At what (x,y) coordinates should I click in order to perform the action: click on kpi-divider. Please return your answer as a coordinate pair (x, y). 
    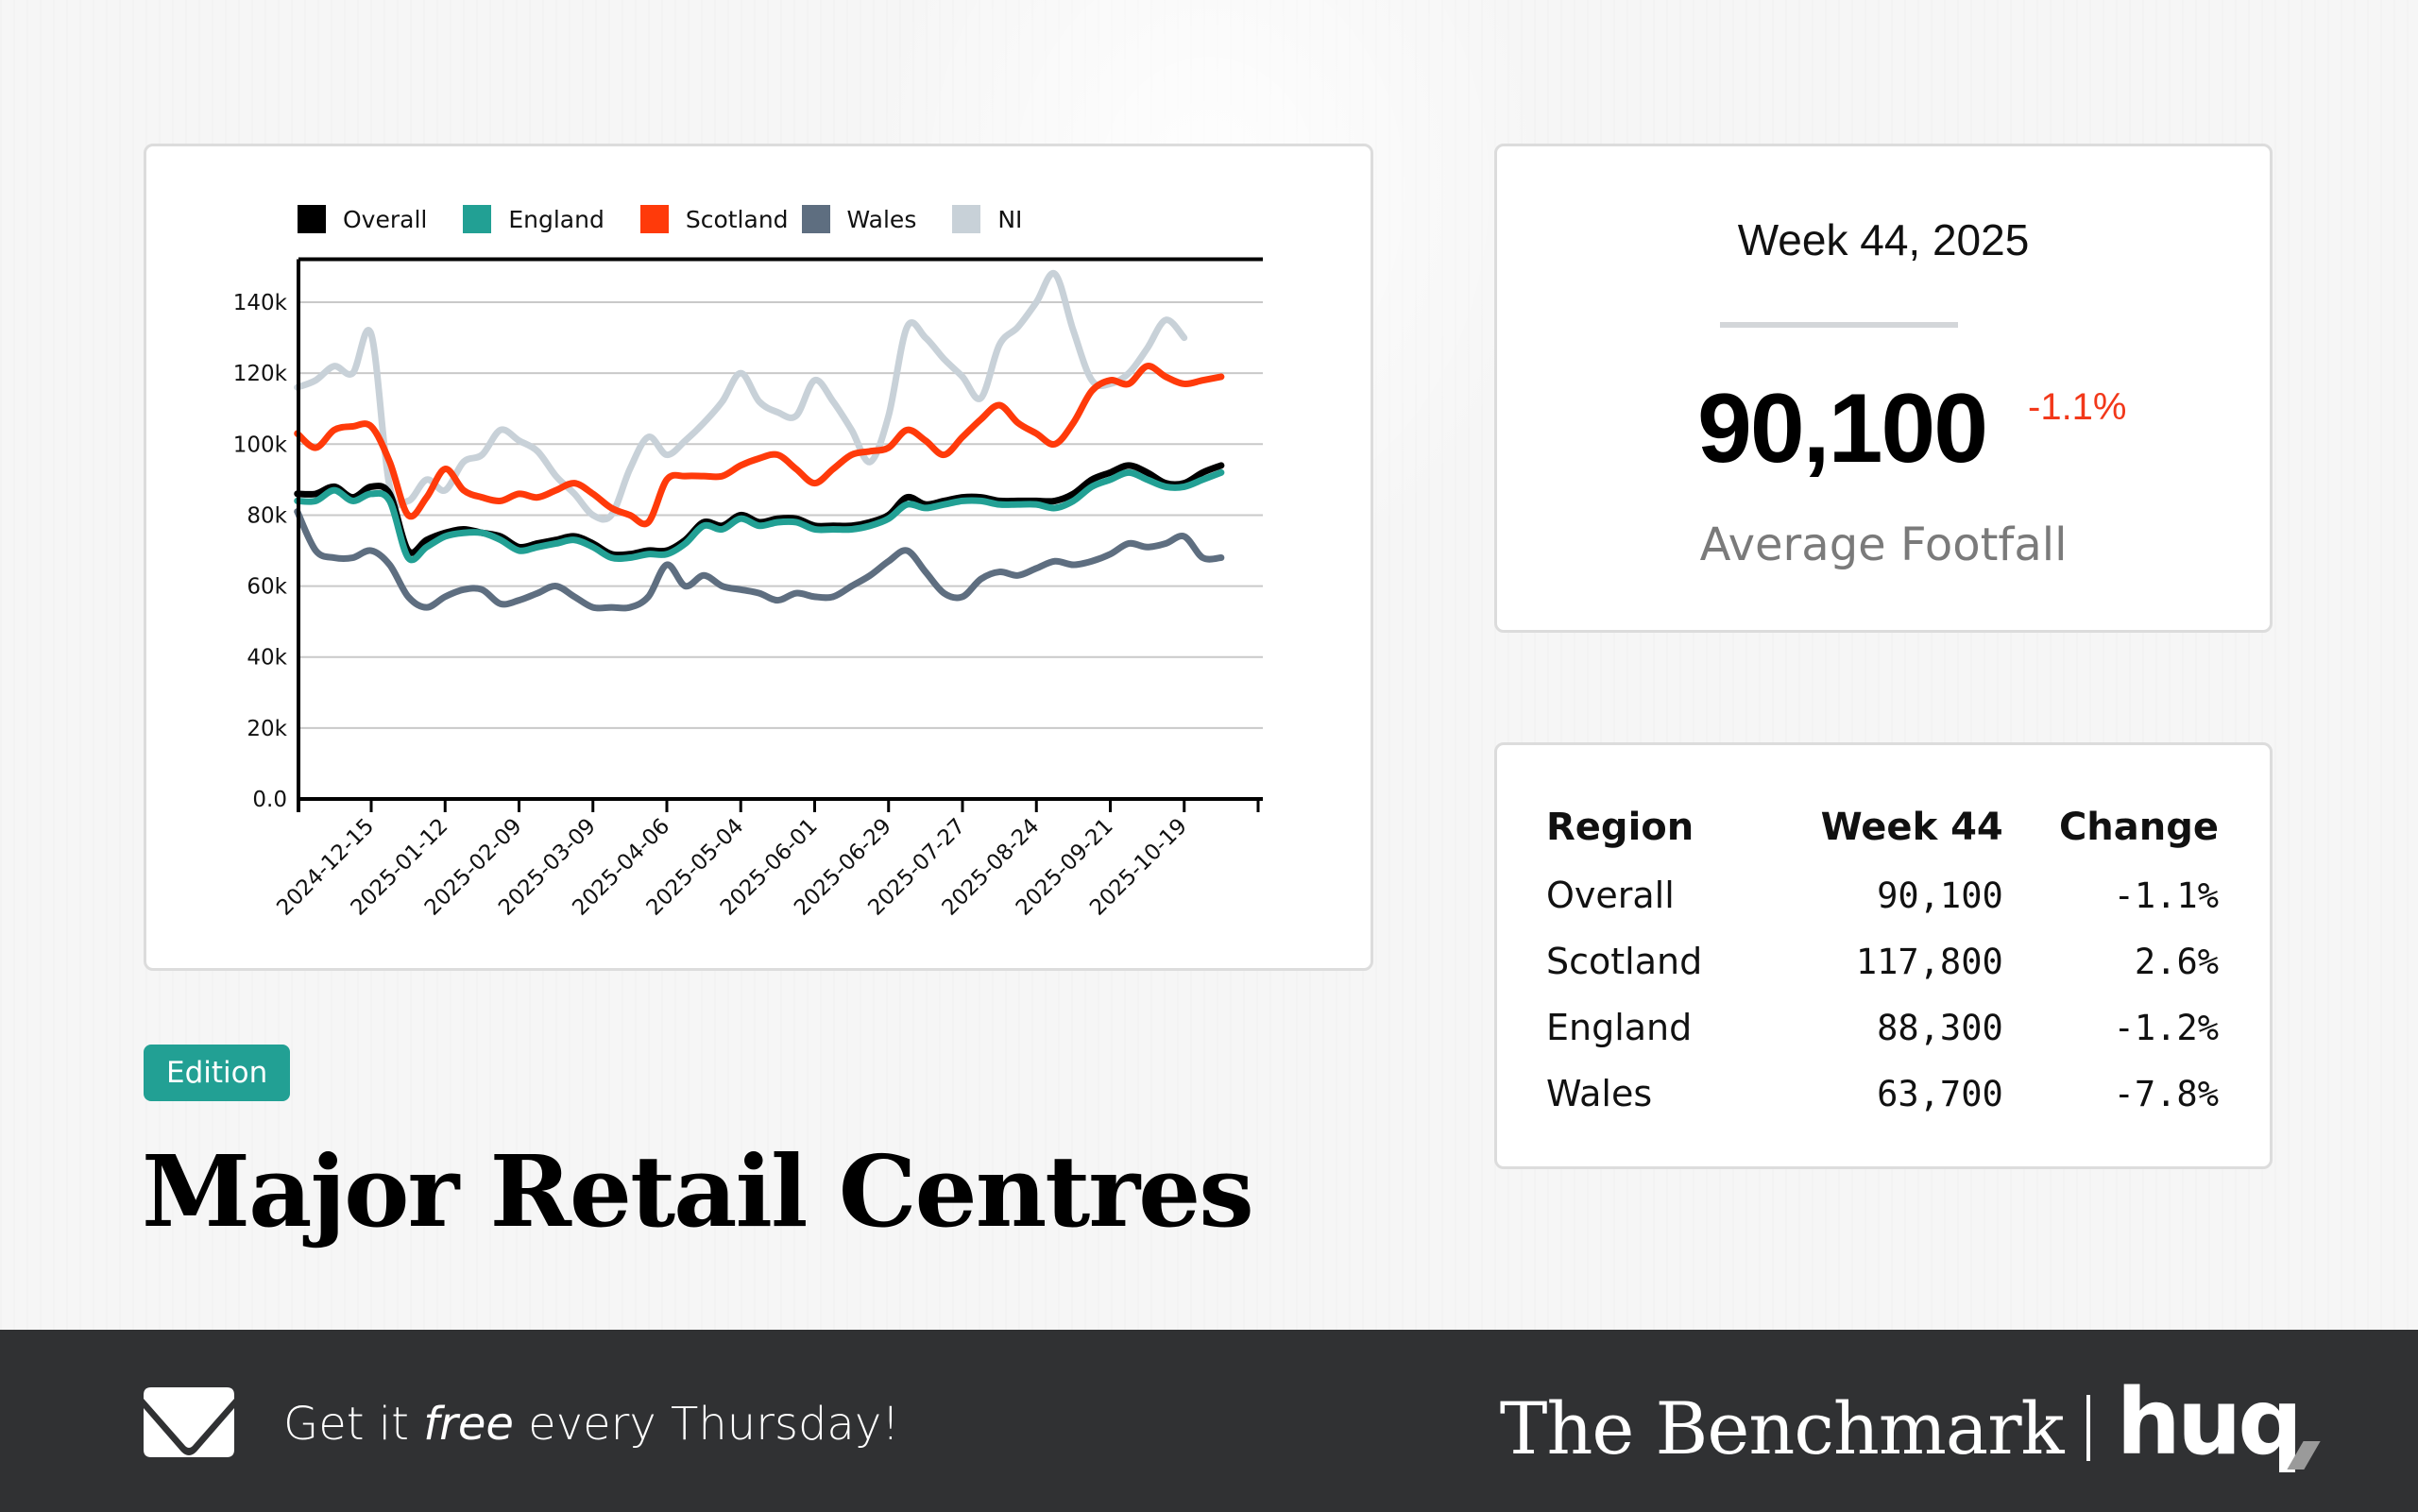
    Looking at the image, I should click on (1839, 325).